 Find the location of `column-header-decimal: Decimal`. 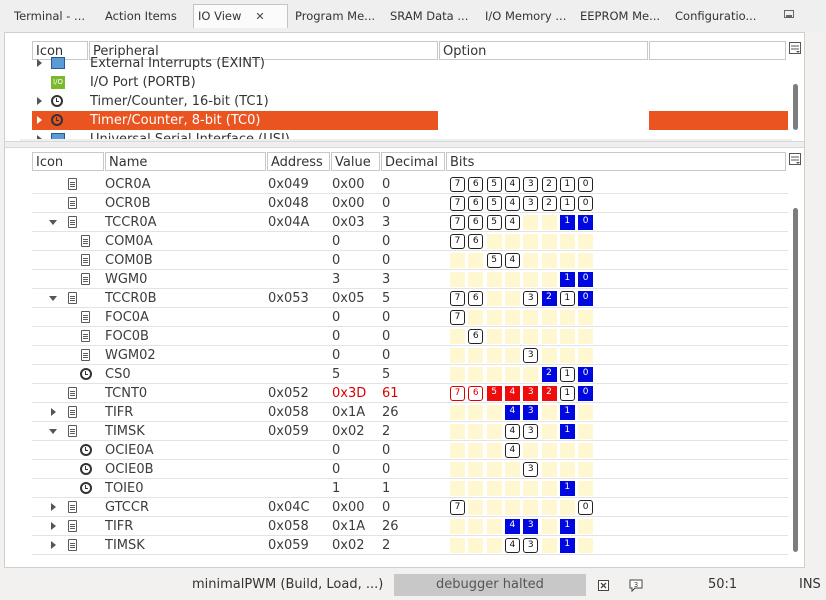

column-header-decimal: Decimal is located at coordinates (413, 161).